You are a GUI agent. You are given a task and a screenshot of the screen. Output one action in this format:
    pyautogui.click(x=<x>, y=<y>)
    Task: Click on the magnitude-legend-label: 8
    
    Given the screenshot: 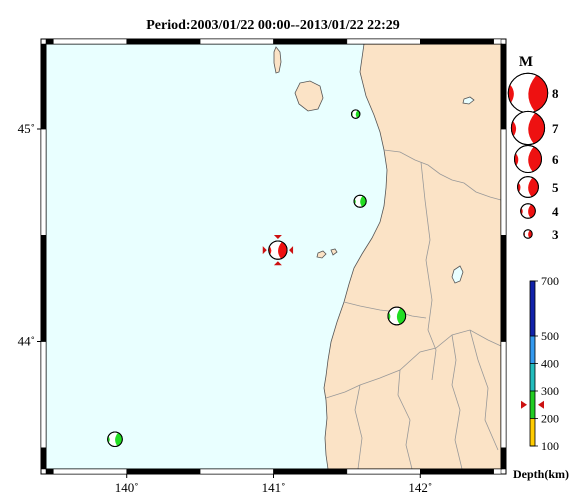 What is the action you would take?
    pyautogui.click(x=555, y=93)
    